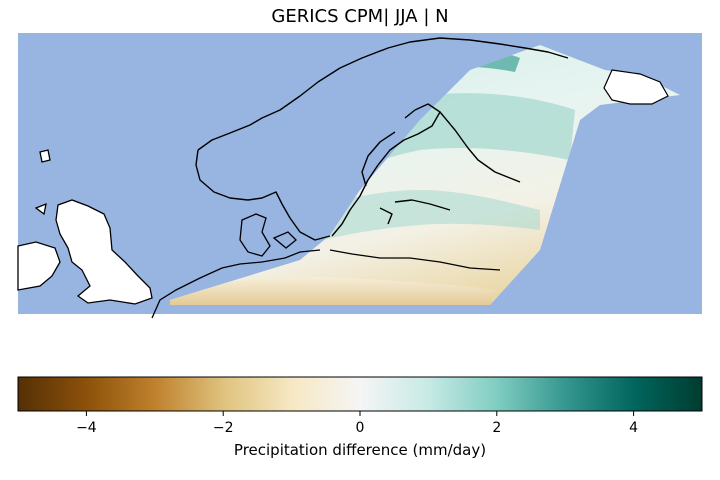  What do you see at coordinates (634, 428) in the screenshot?
I see `colorbar-tick-label: 4` at bounding box center [634, 428].